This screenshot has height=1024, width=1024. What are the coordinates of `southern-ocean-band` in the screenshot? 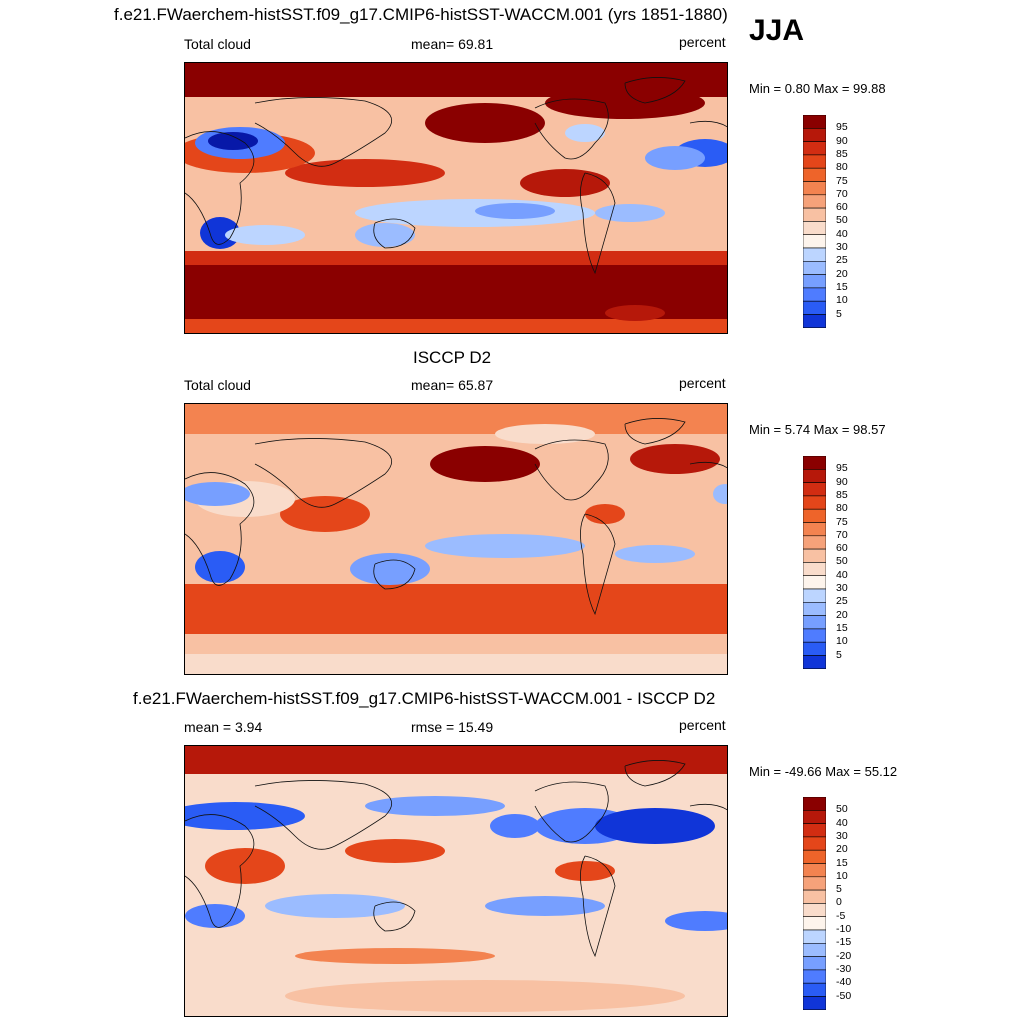 It's located at (456, 609).